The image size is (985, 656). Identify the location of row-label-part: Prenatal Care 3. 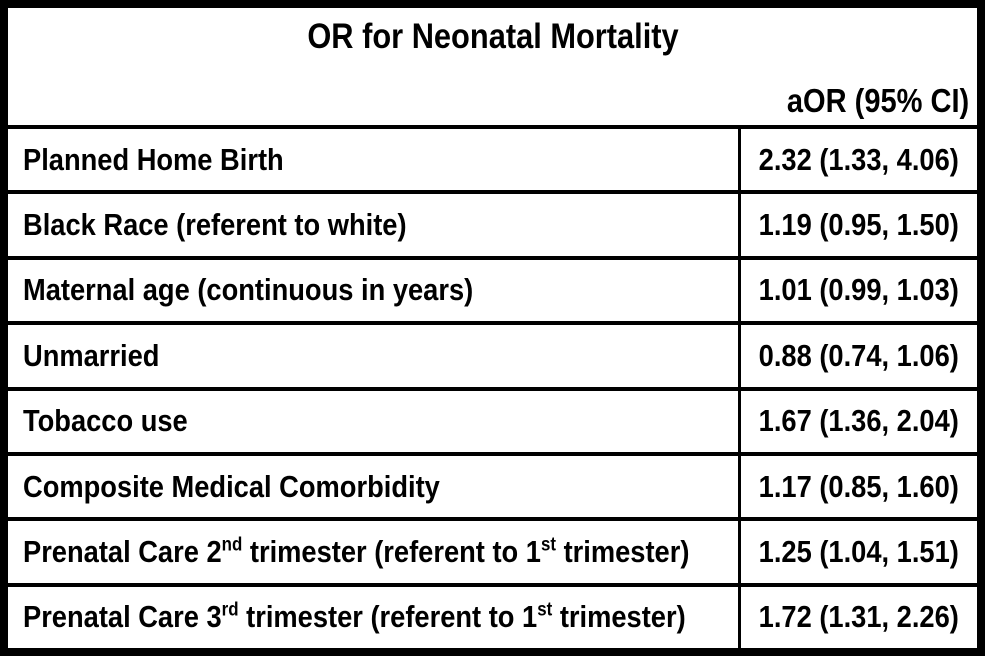
(122, 617).